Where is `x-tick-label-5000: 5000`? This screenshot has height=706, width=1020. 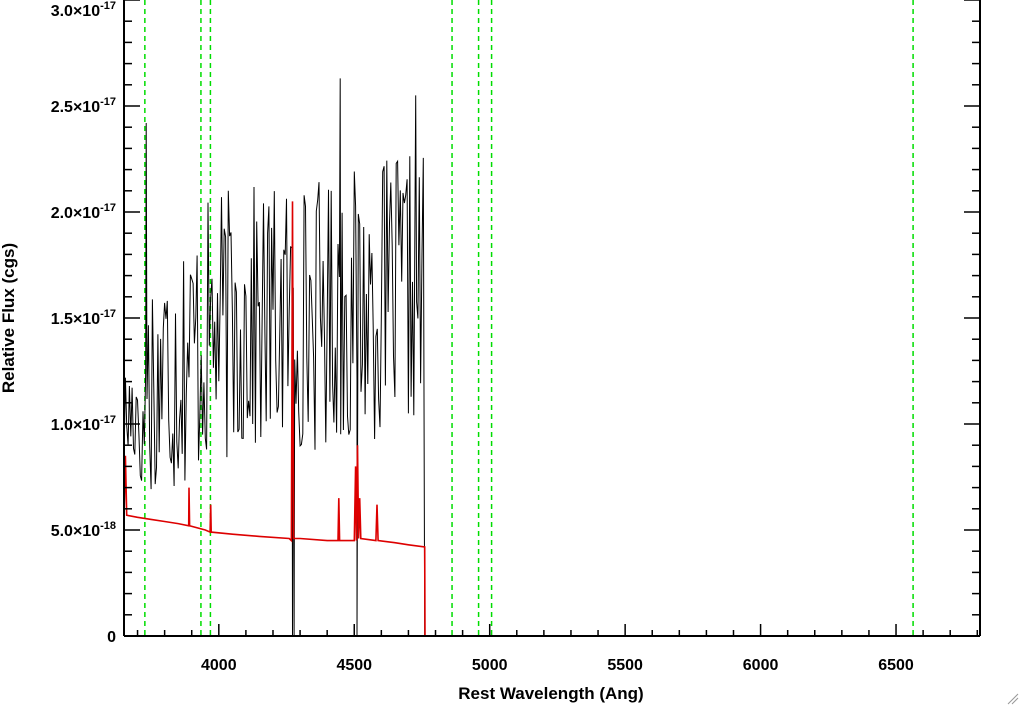
x-tick-label-5000: 5000 is located at coordinates (490, 665).